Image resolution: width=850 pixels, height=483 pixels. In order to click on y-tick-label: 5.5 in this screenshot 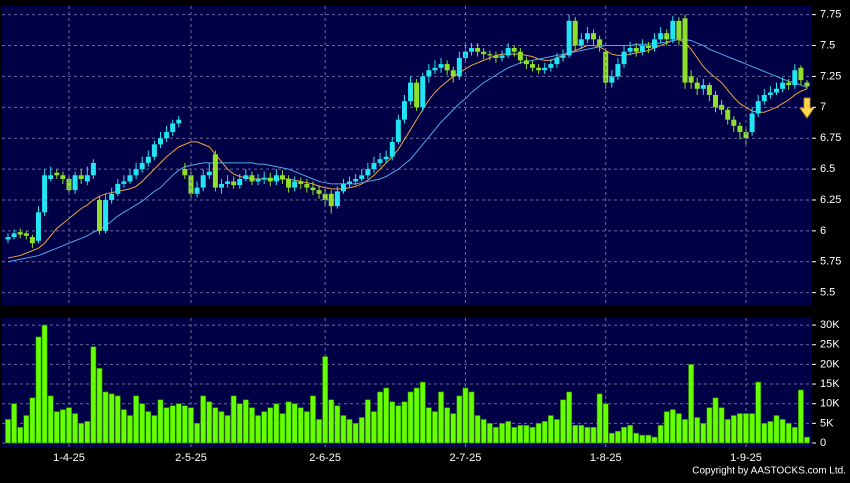, I will do `click(827, 293)`.